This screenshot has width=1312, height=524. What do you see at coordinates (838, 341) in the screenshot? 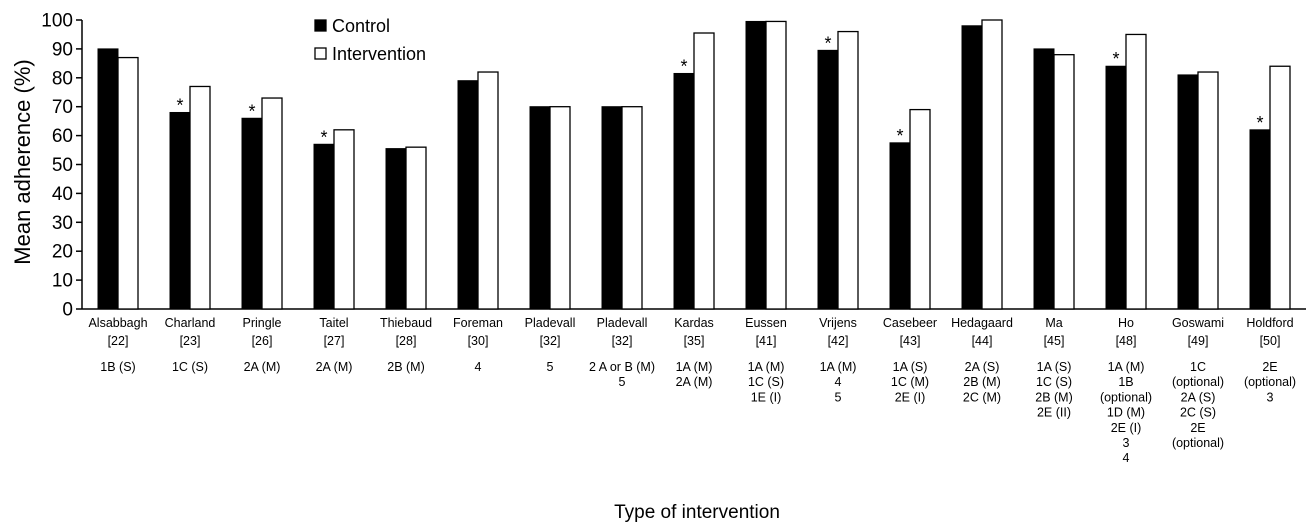
I see `study-reference: [42]` at bounding box center [838, 341].